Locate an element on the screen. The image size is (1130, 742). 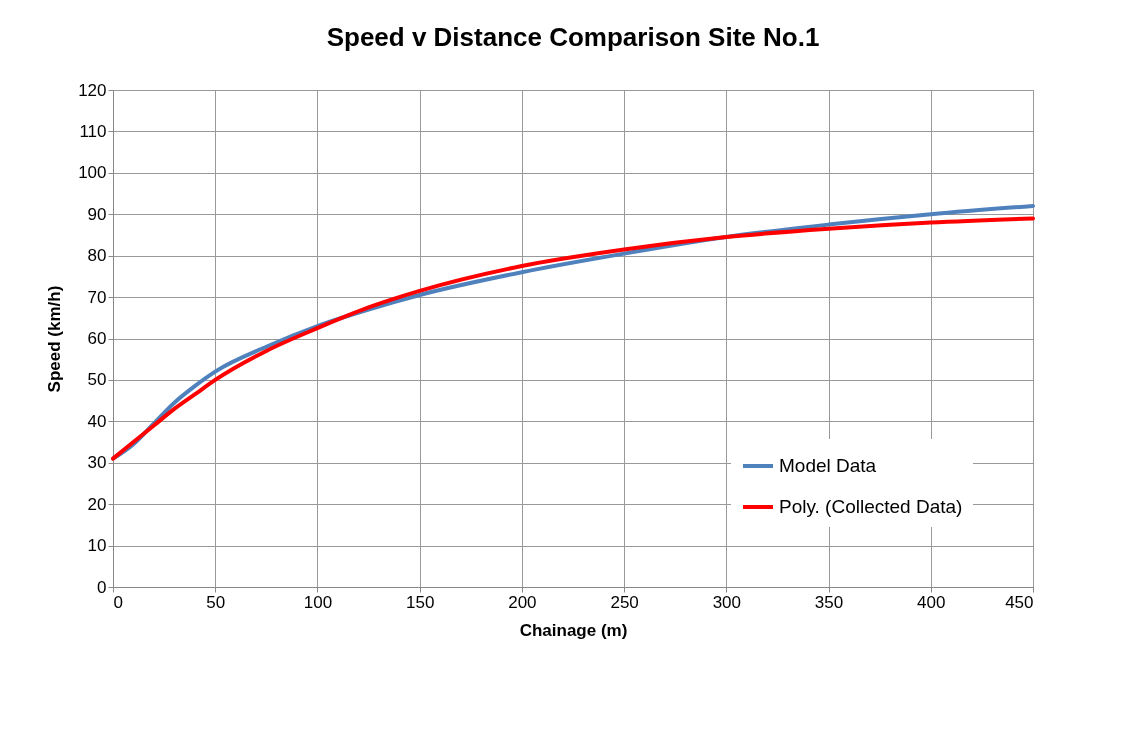
x-tick-label: 0 is located at coordinates (118, 602).